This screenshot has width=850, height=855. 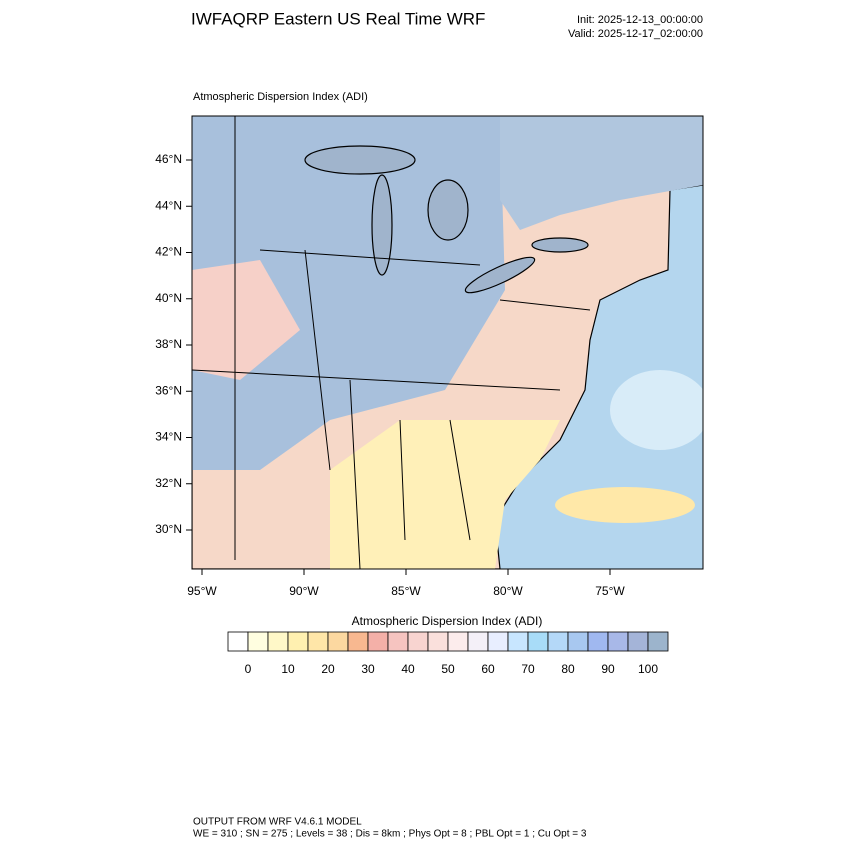 I want to click on colorbar-label: 60, so click(x=488, y=669).